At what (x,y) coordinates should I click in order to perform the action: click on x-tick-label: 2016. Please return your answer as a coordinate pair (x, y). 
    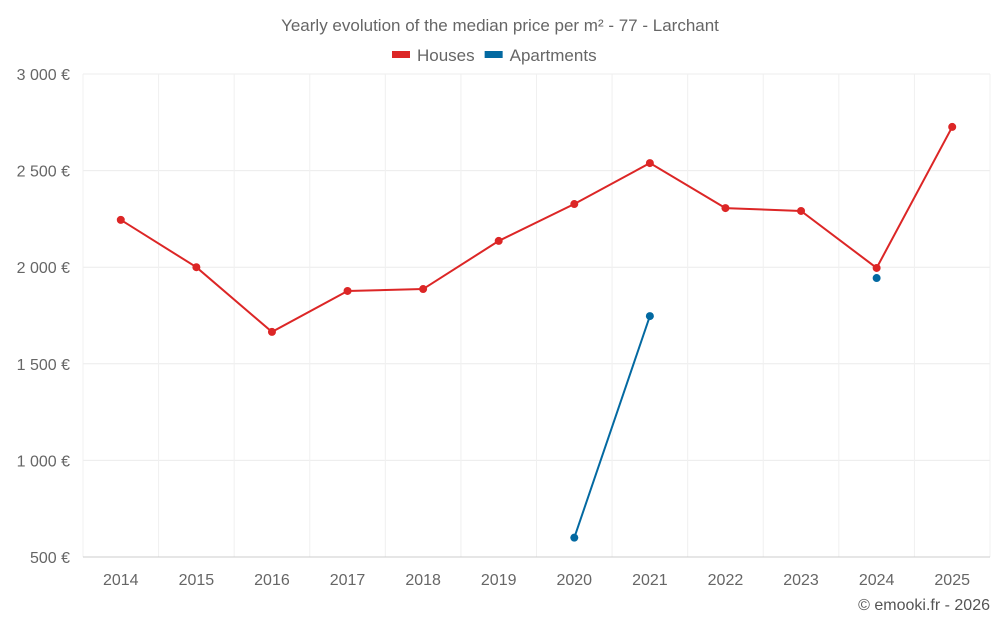
    Looking at the image, I should click on (272, 580).